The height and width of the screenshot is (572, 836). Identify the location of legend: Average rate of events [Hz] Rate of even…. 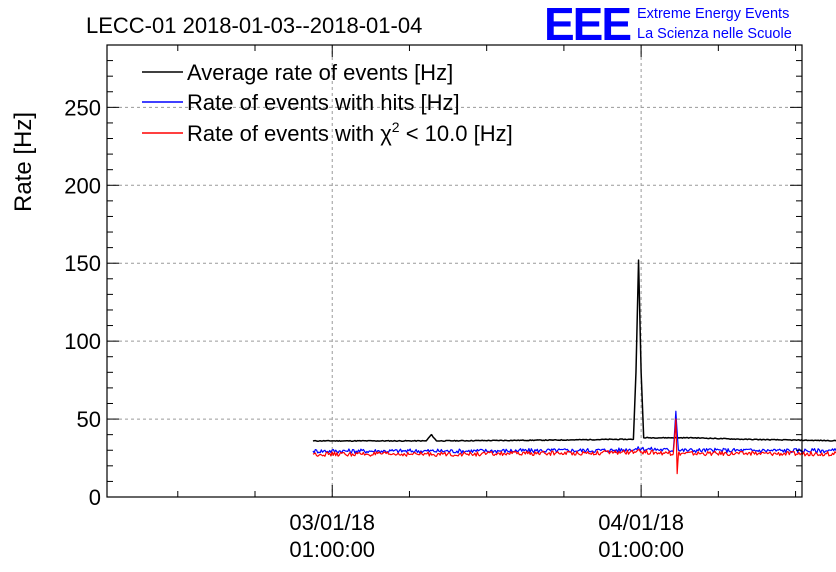
(327, 103).